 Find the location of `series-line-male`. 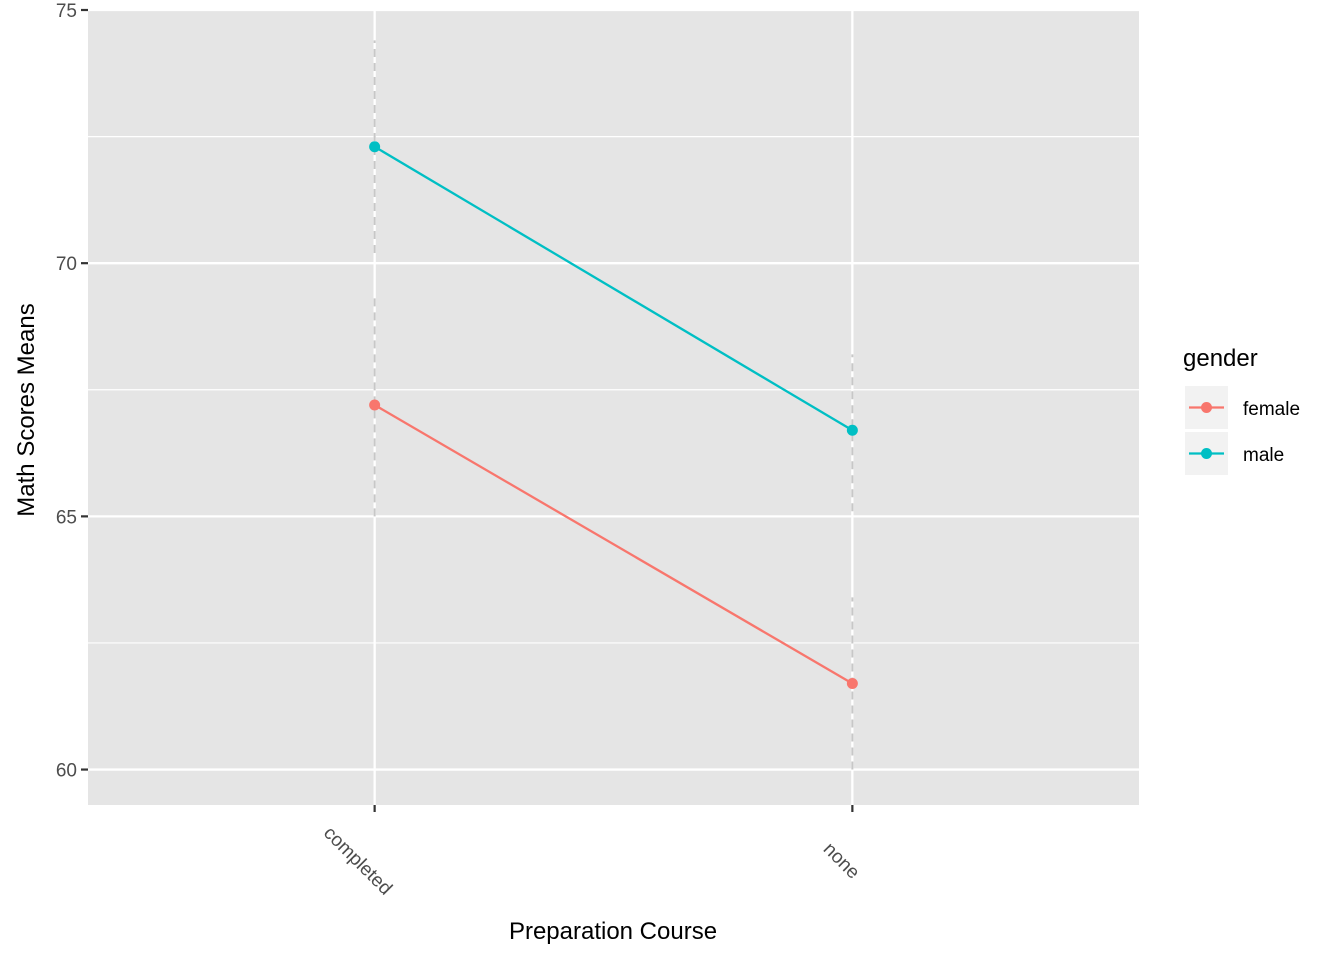

series-line-male is located at coordinates (613, 288).